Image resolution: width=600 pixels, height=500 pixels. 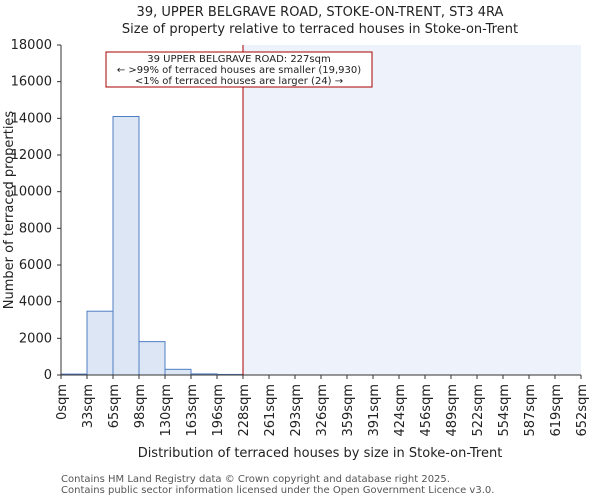 I want to click on x-tick-label: 326sqm, so click(x=322, y=410).